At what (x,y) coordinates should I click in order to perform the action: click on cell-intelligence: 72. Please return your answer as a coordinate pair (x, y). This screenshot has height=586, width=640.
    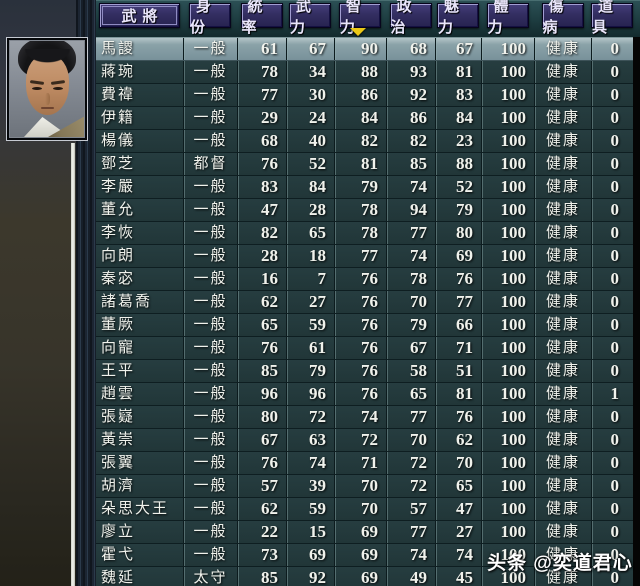
    Looking at the image, I should click on (360, 440).